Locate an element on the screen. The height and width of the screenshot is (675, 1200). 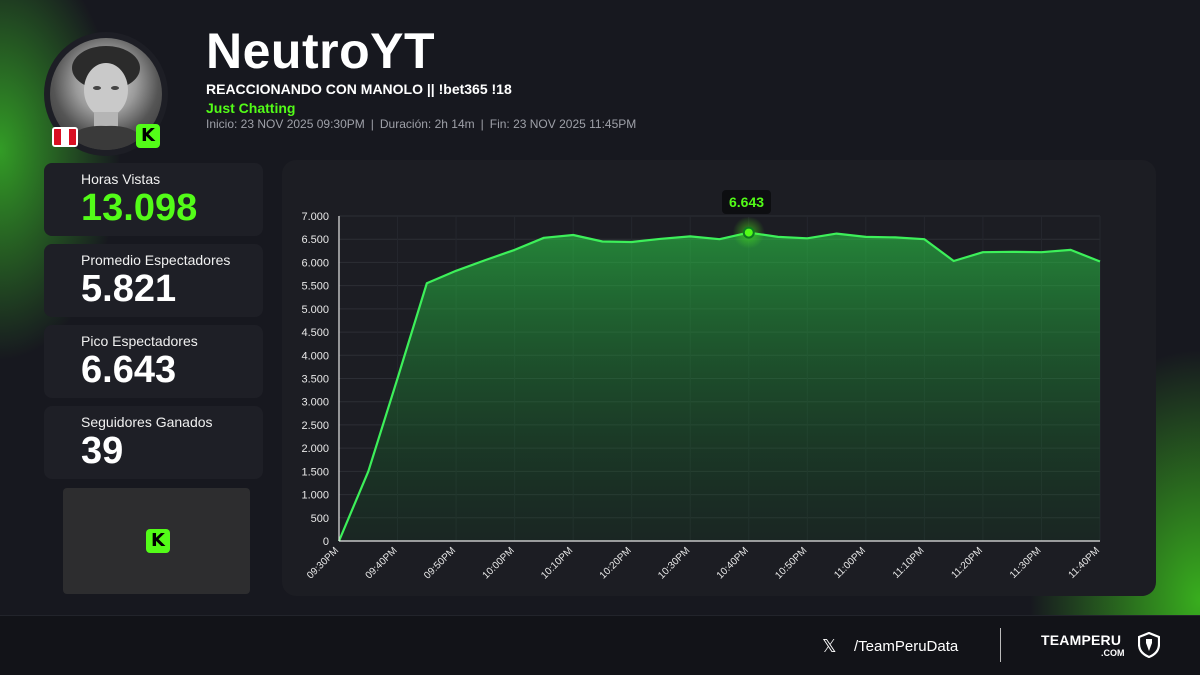
stream-start: Inicio: 23 NOV 2025 09:30PM is located at coordinates (285, 124).